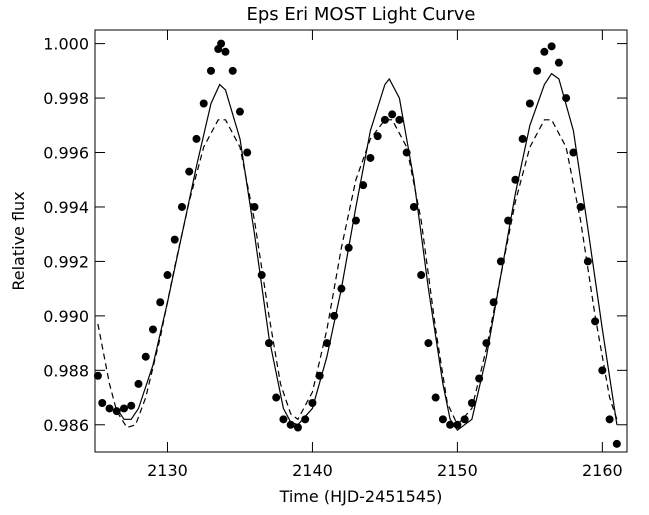 Image resolution: width=649 pixels, height=515 pixels. Describe the element at coordinates (66, 44) in the screenshot. I see `y-tick-label: 1.000` at that location.